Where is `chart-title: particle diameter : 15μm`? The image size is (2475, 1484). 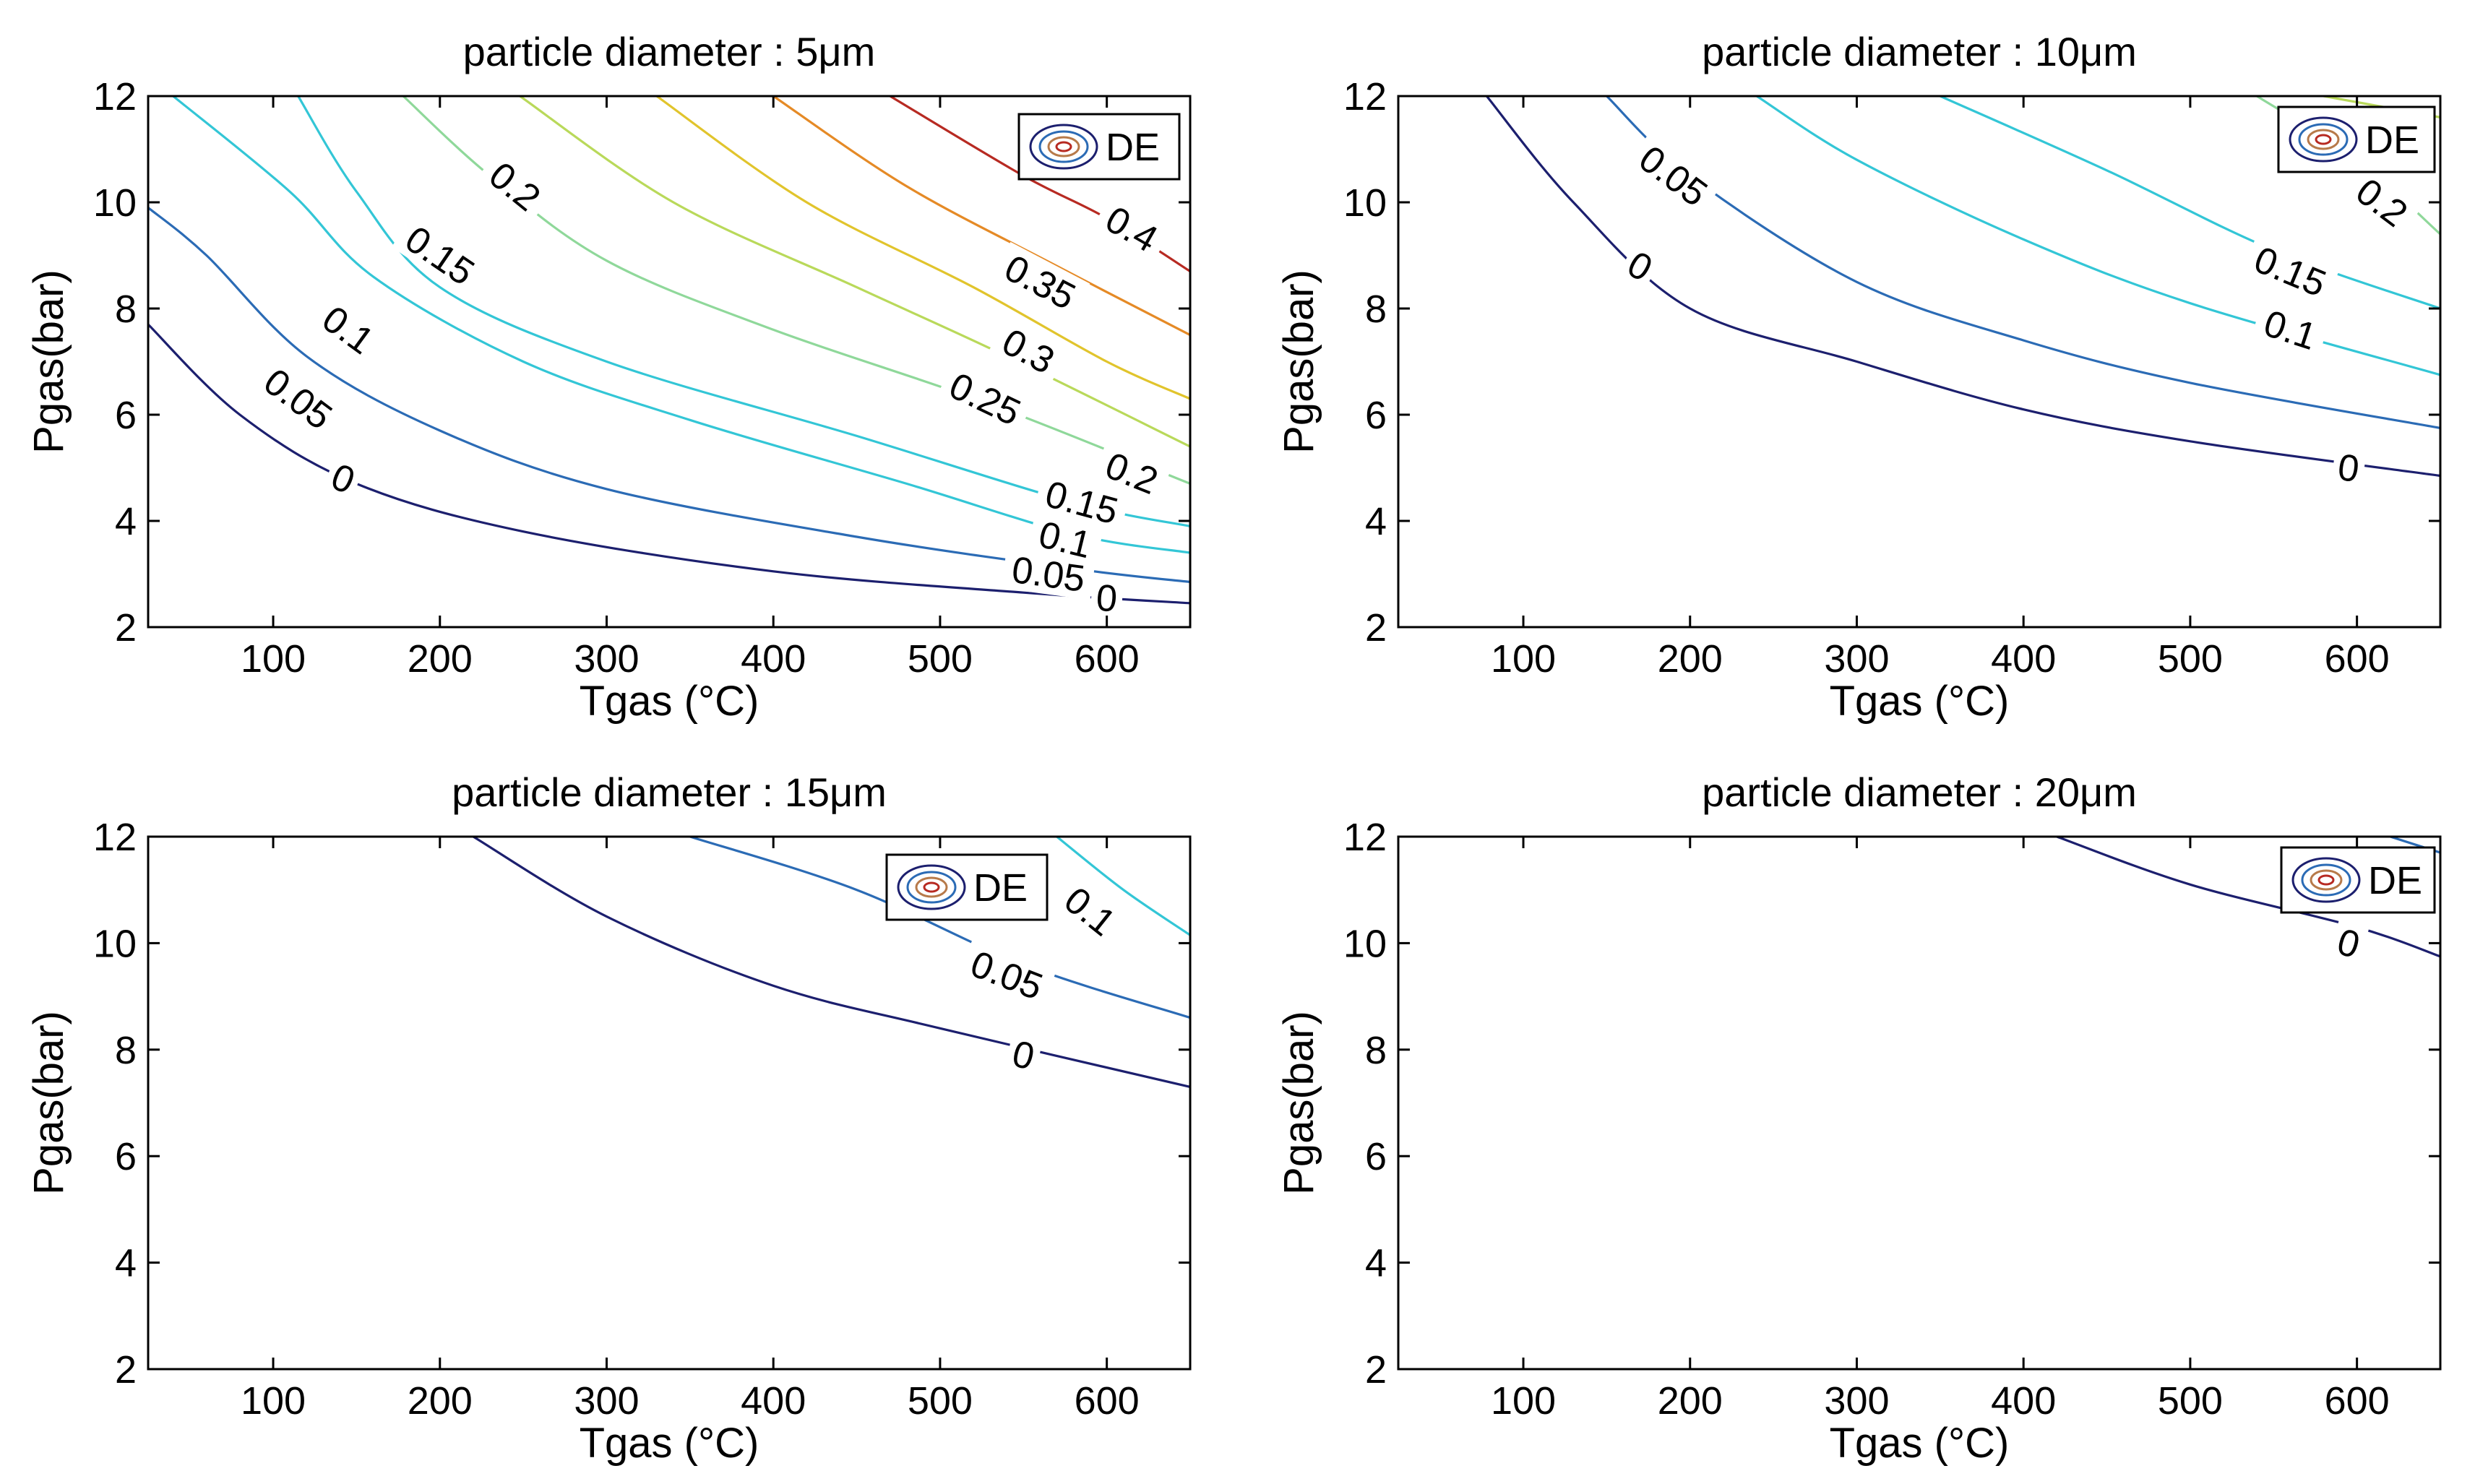
chart-title: particle diameter : 15μm is located at coordinates (669, 792).